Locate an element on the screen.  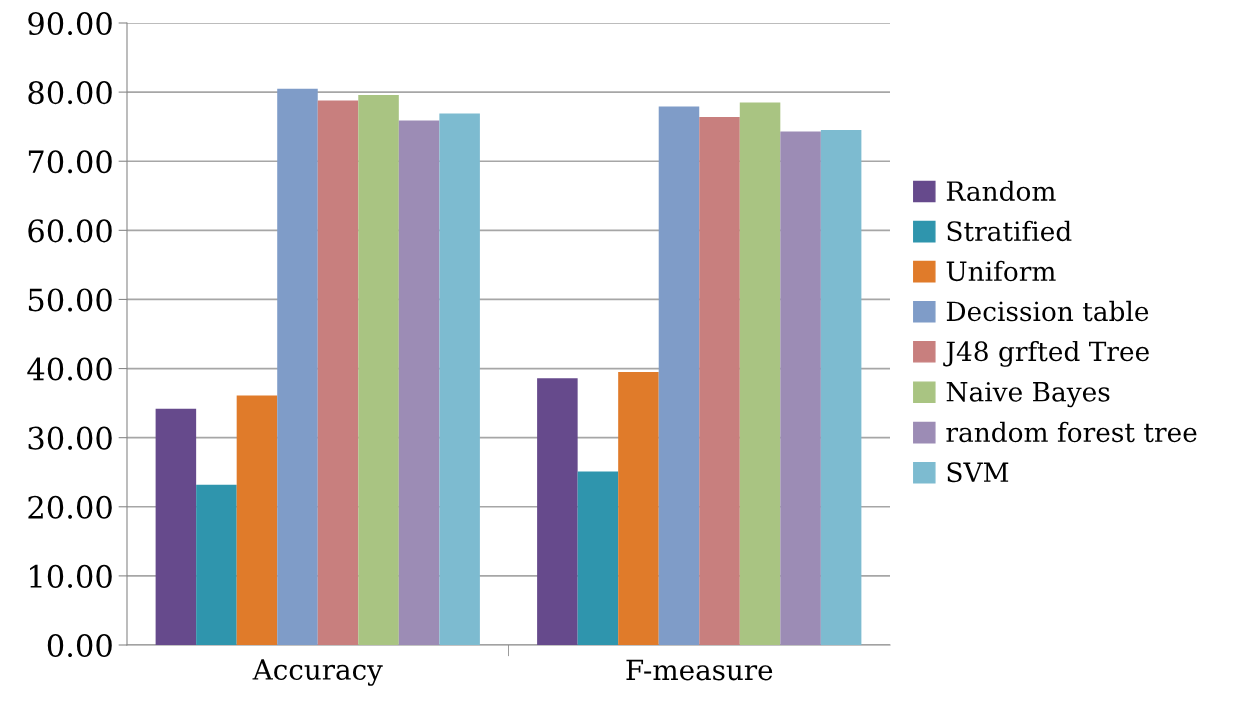
legend-label: Uniform is located at coordinates (1001, 271).